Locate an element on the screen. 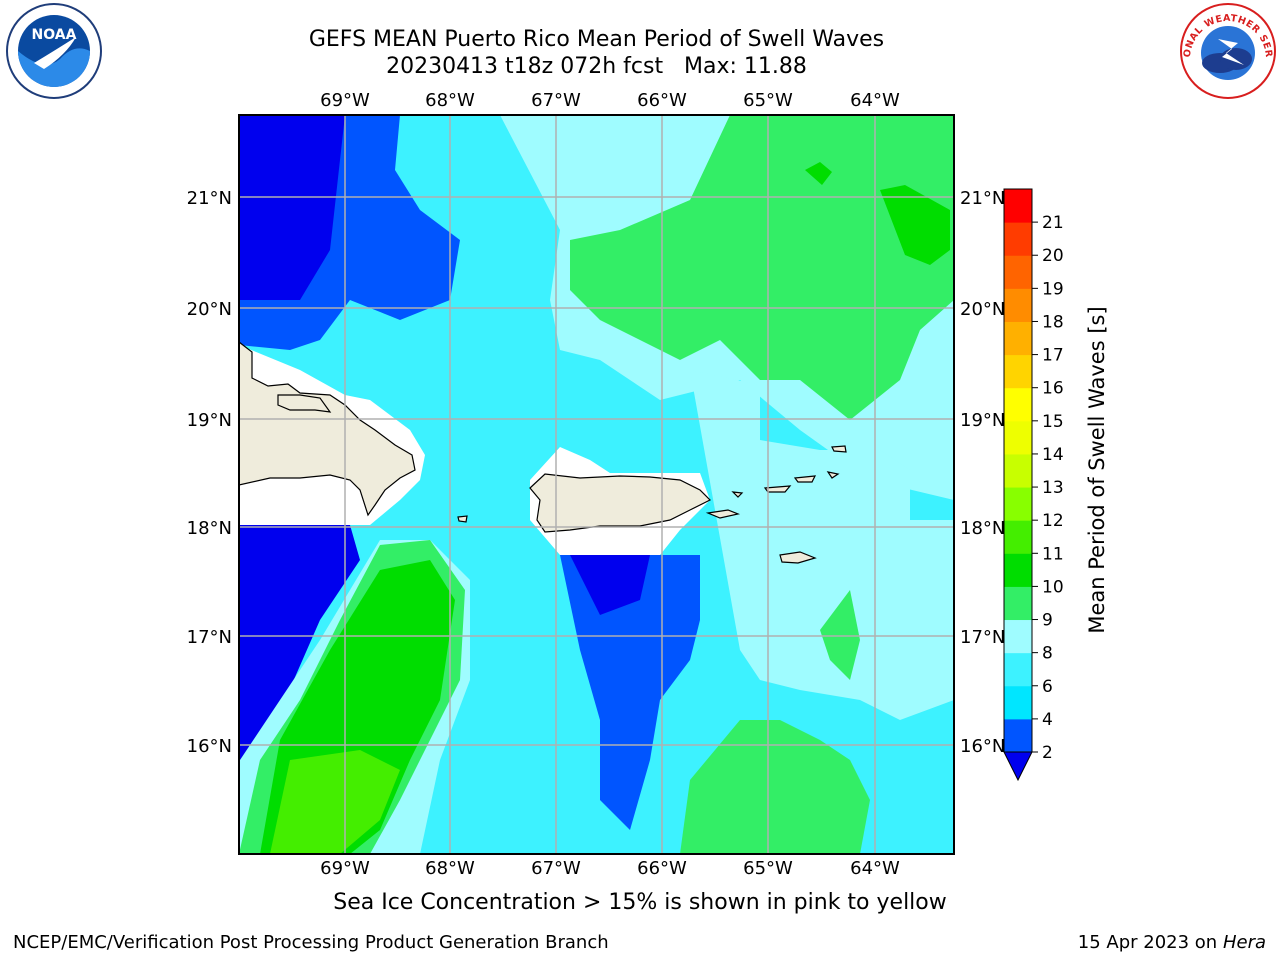  lat-label-left: 16°N is located at coordinates (209, 746).